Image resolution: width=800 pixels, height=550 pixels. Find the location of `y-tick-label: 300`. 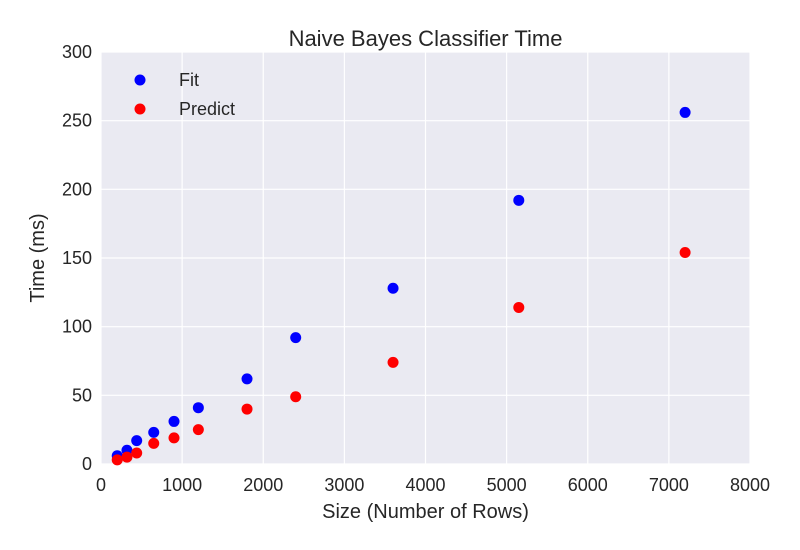

y-tick-label: 300 is located at coordinates (77, 52).